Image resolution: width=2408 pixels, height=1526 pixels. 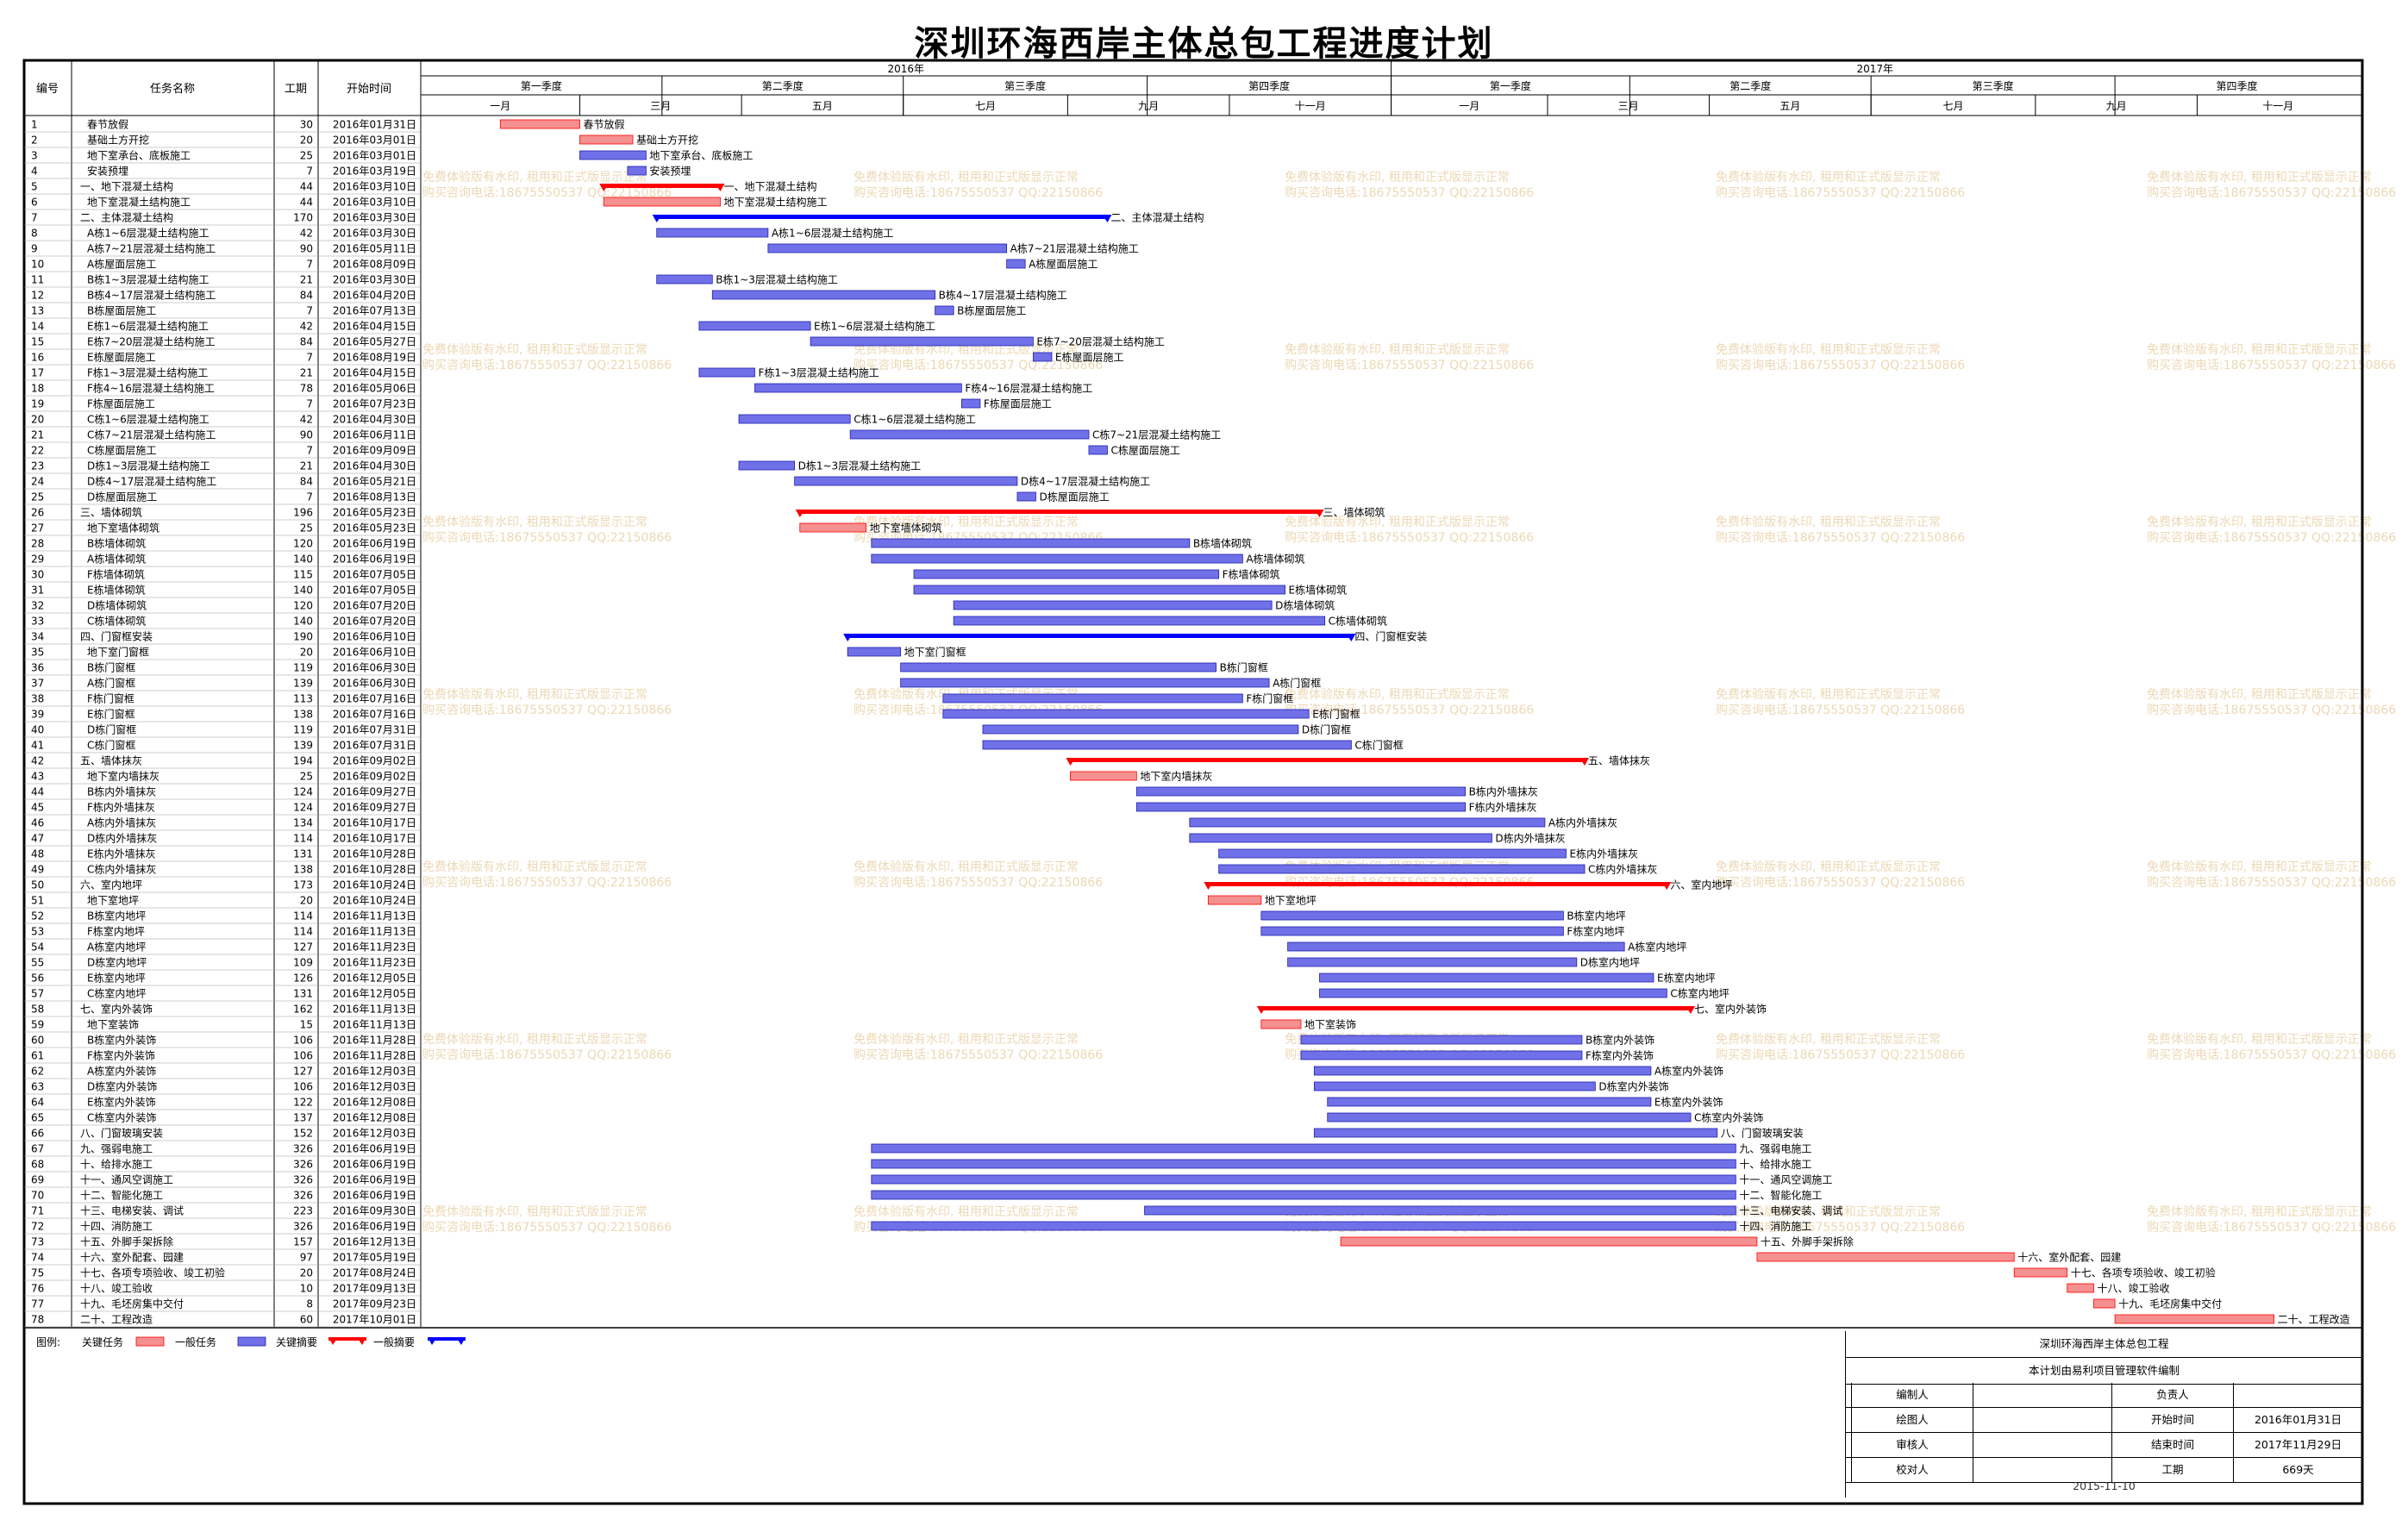 I want to click on task-start: 2016年05月06日, so click(x=374, y=389).